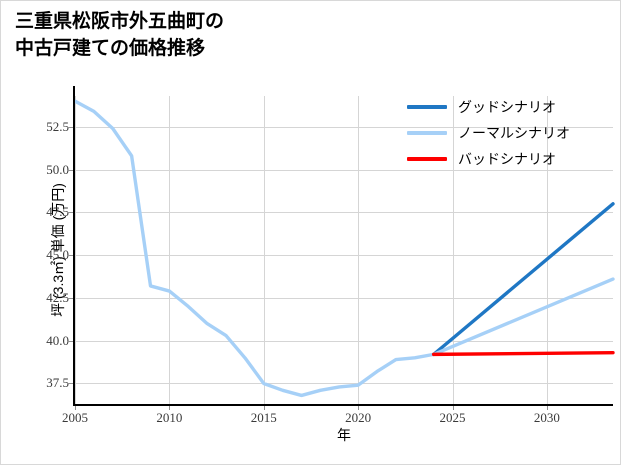 This screenshot has height=465, width=621. I want to click on legend-item: ノーマルシナリオ, so click(507, 133).